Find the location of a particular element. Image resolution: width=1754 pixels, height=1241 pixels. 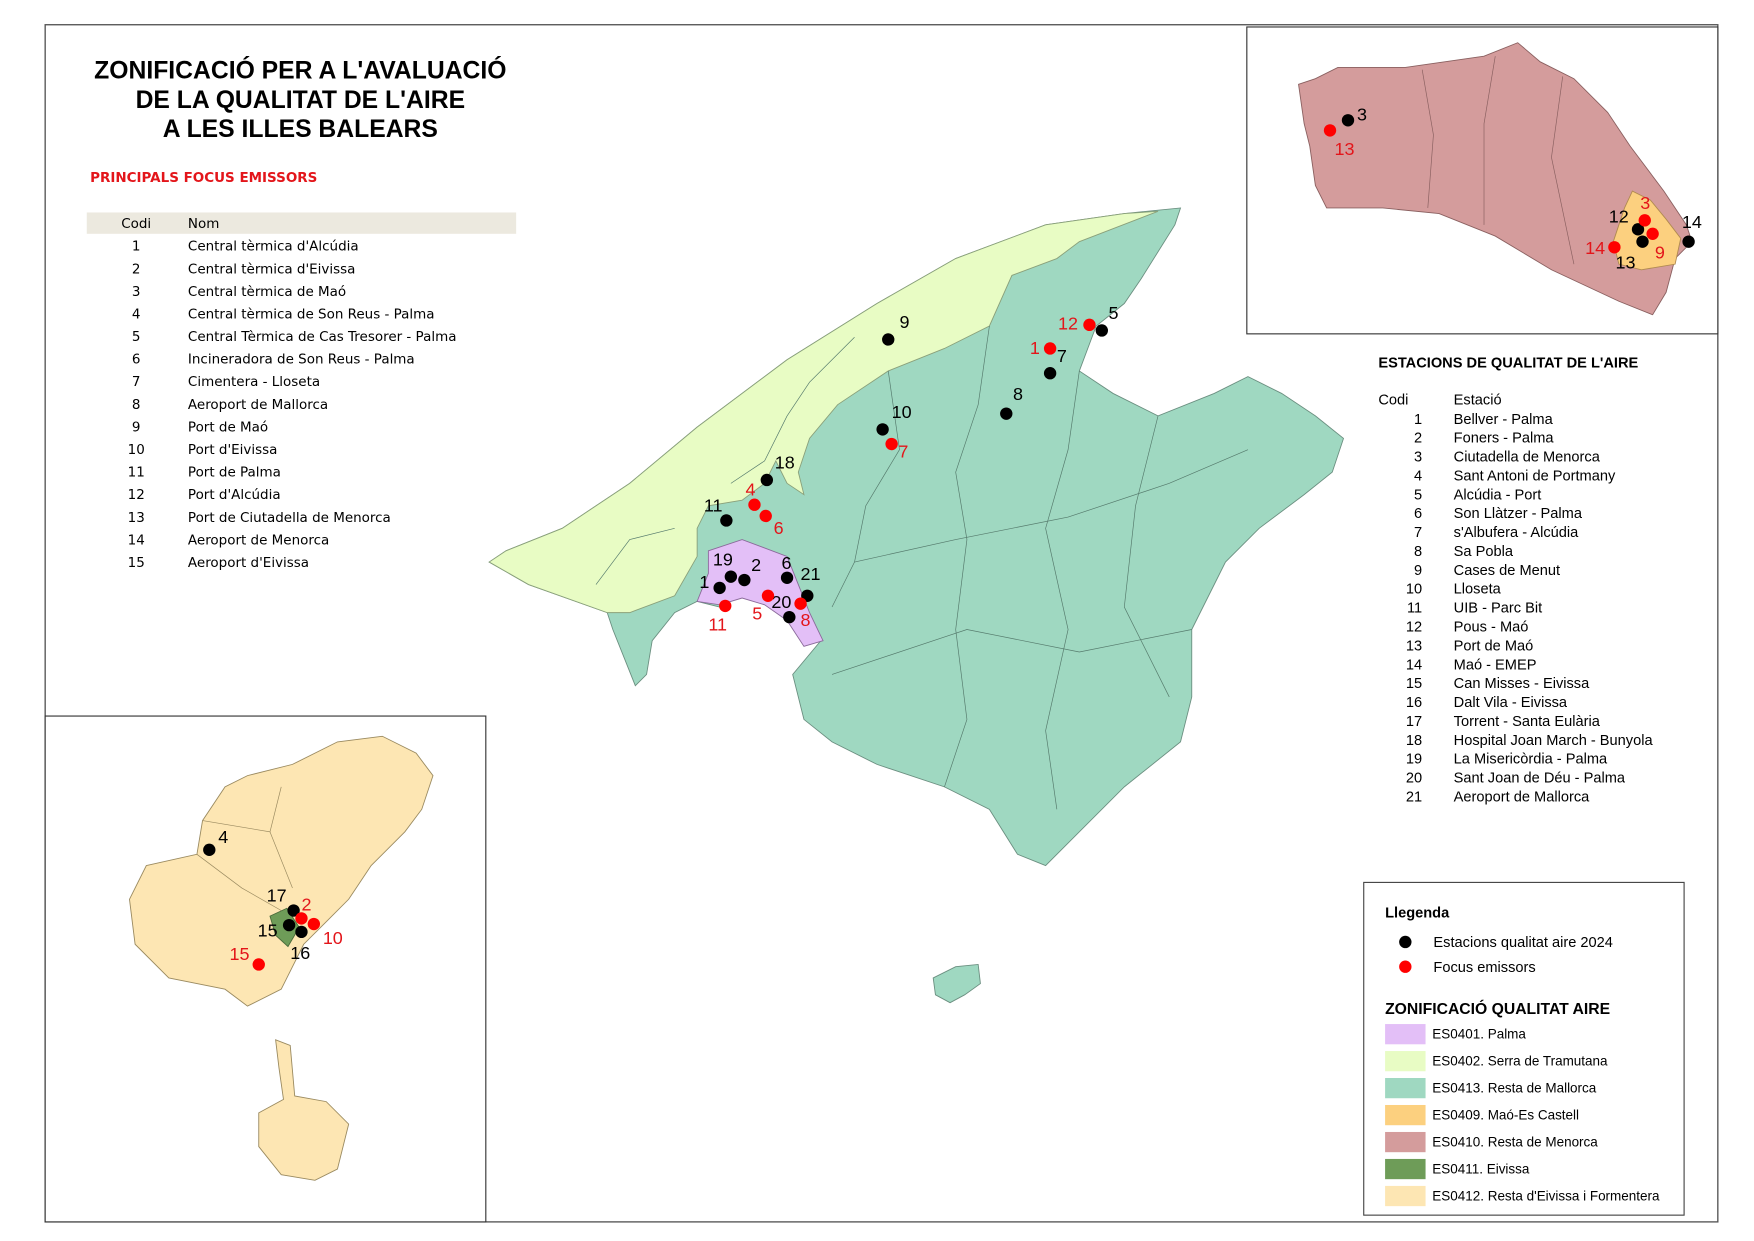

emitter-code: 8 is located at coordinates (136, 405).